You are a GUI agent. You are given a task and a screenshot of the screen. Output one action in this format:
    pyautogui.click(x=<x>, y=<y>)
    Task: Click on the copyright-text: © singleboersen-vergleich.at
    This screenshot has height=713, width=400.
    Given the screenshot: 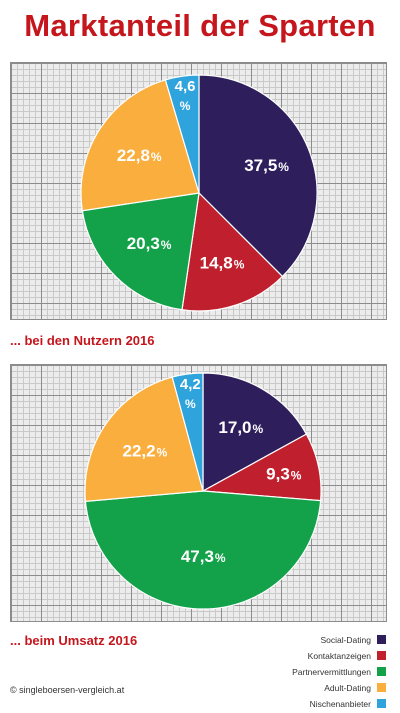 What is the action you would take?
    pyautogui.click(x=67, y=690)
    